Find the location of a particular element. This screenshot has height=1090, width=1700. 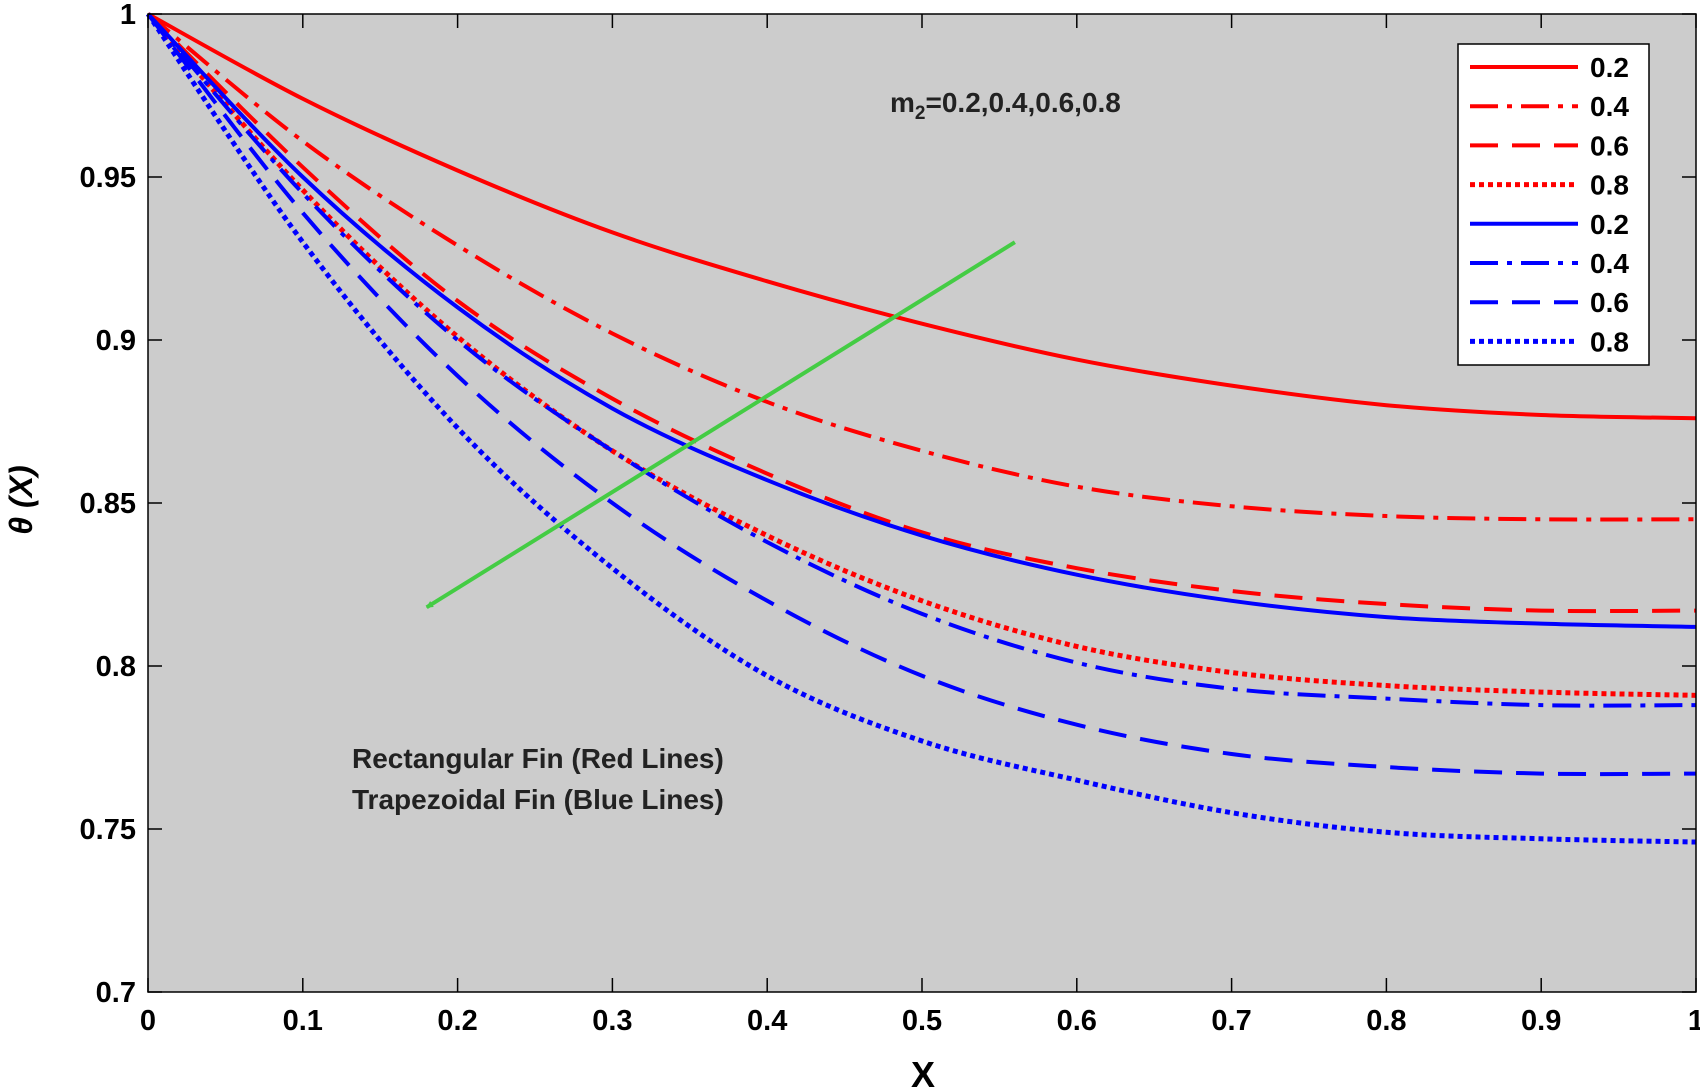

y-axis-label: θ (X) is located at coordinates (21, 499).